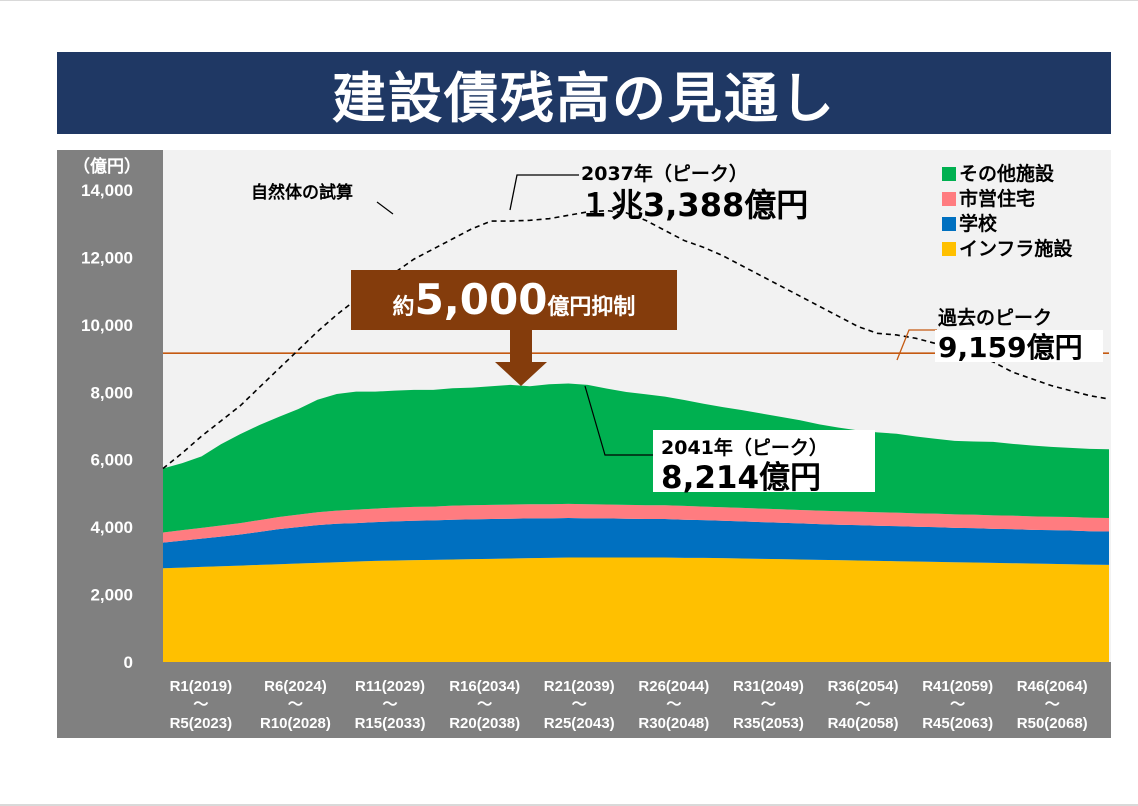  I want to click on x-tick-label-bottom-2: R15(2033), so click(390, 723).